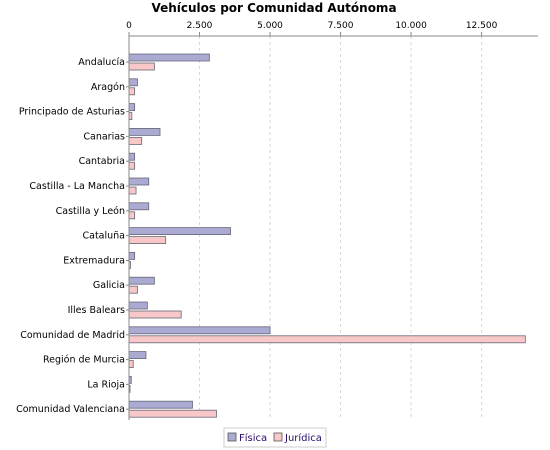 Image resolution: width=550 pixels, height=450 pixels. Describe the element at coordinates (132, 215) in the screenshot. I see `bar-juridica-castilla-y-leon` at that location.